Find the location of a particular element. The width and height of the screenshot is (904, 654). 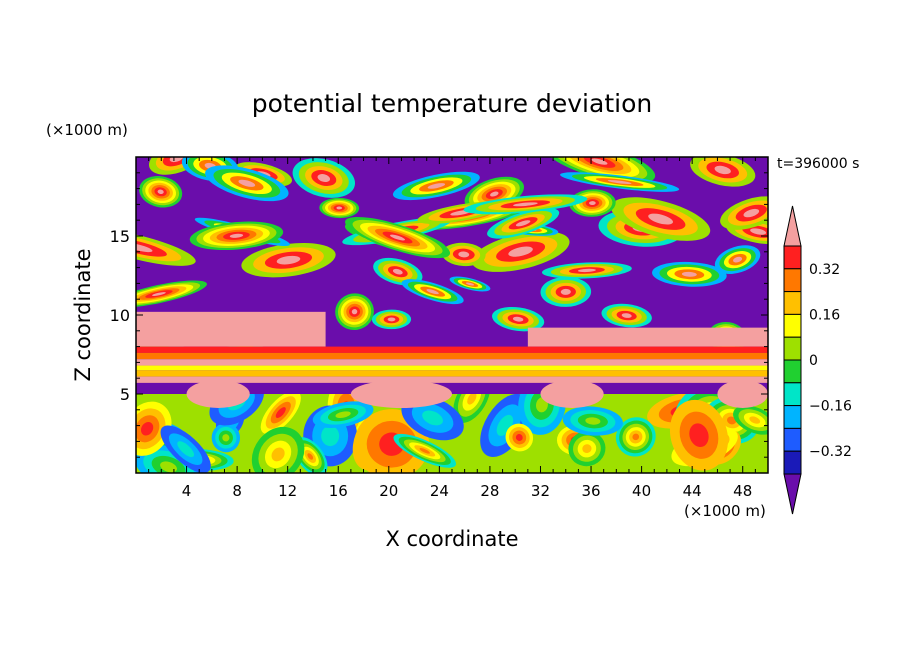

x-tick-label: 40 is located at coordinates (641, 491).